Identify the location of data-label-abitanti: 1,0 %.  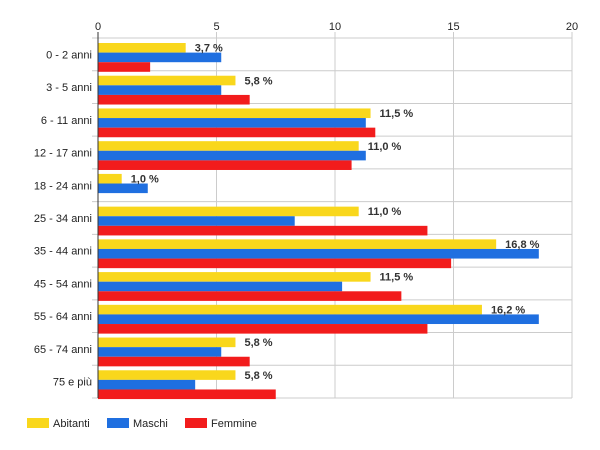
(145, 180).